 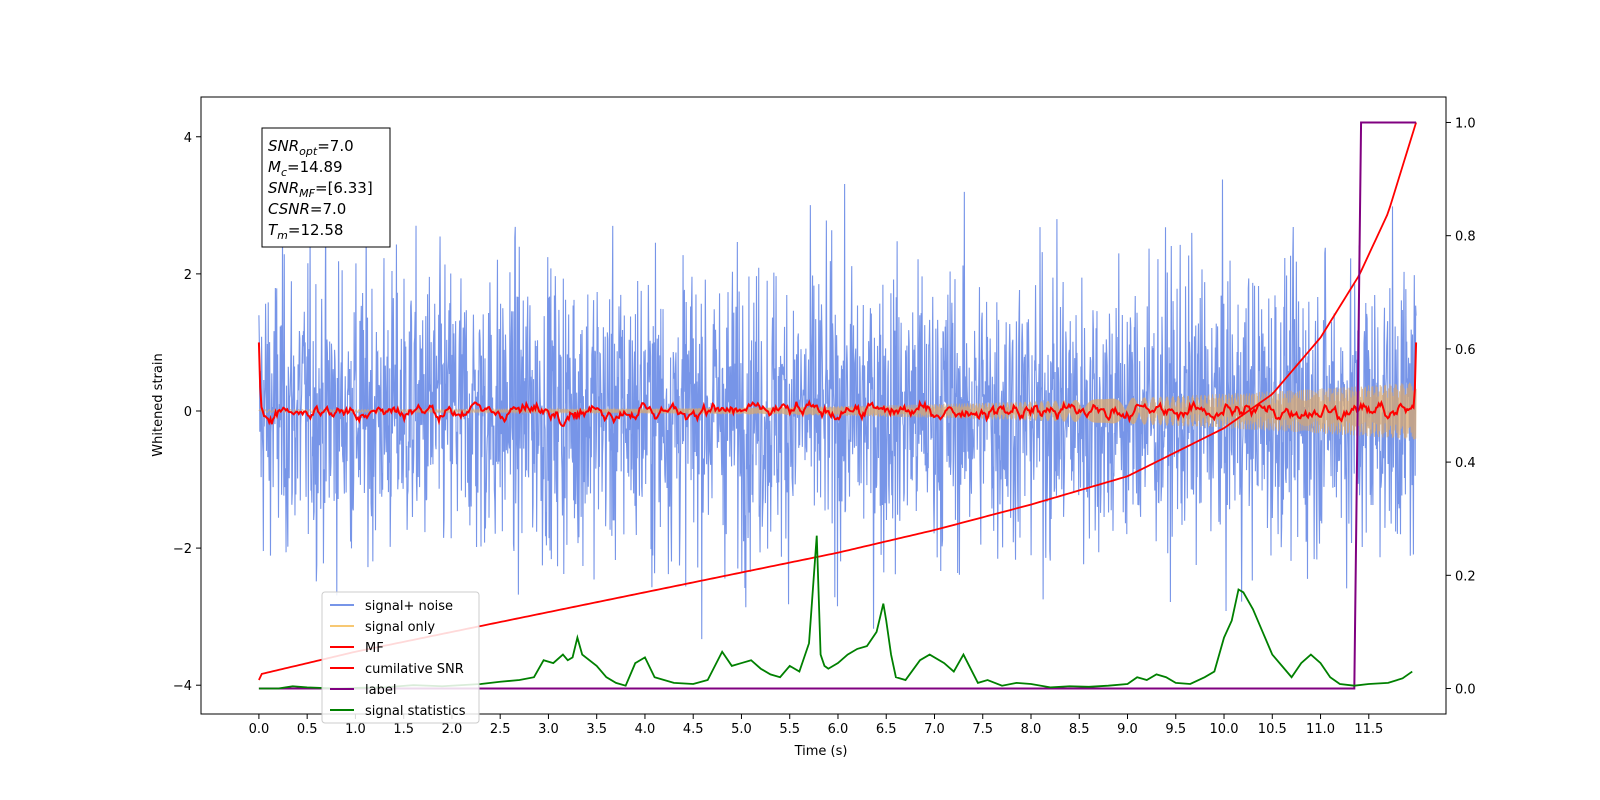 I want to click on legend-entry: cumilative SNR, so click(x=414, y=669).